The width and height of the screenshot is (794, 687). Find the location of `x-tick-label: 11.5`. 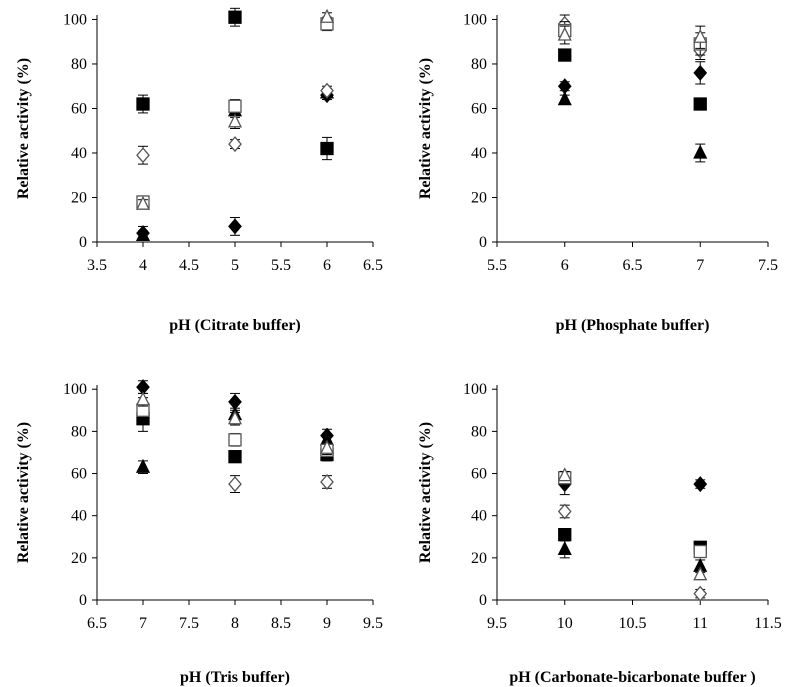

x-tick-label: 11.5 is located at coordinates (767, 623).